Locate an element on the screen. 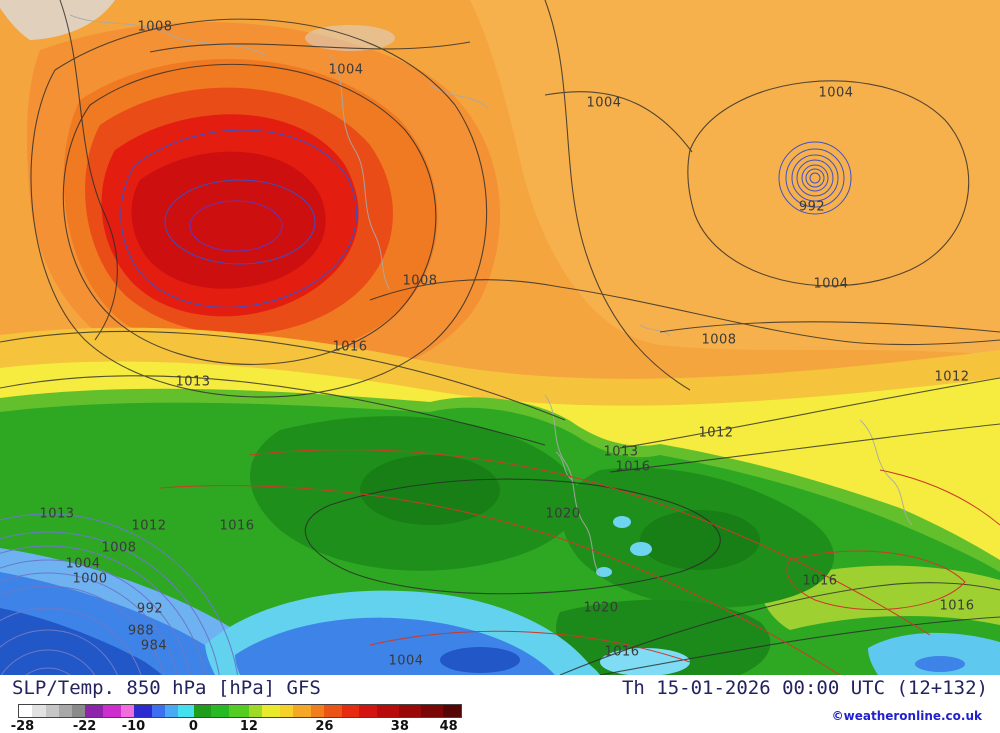 The width and height of the screenshot is (1000, 733). legend-tick-label: -28 is located at coordinates (22, 726).